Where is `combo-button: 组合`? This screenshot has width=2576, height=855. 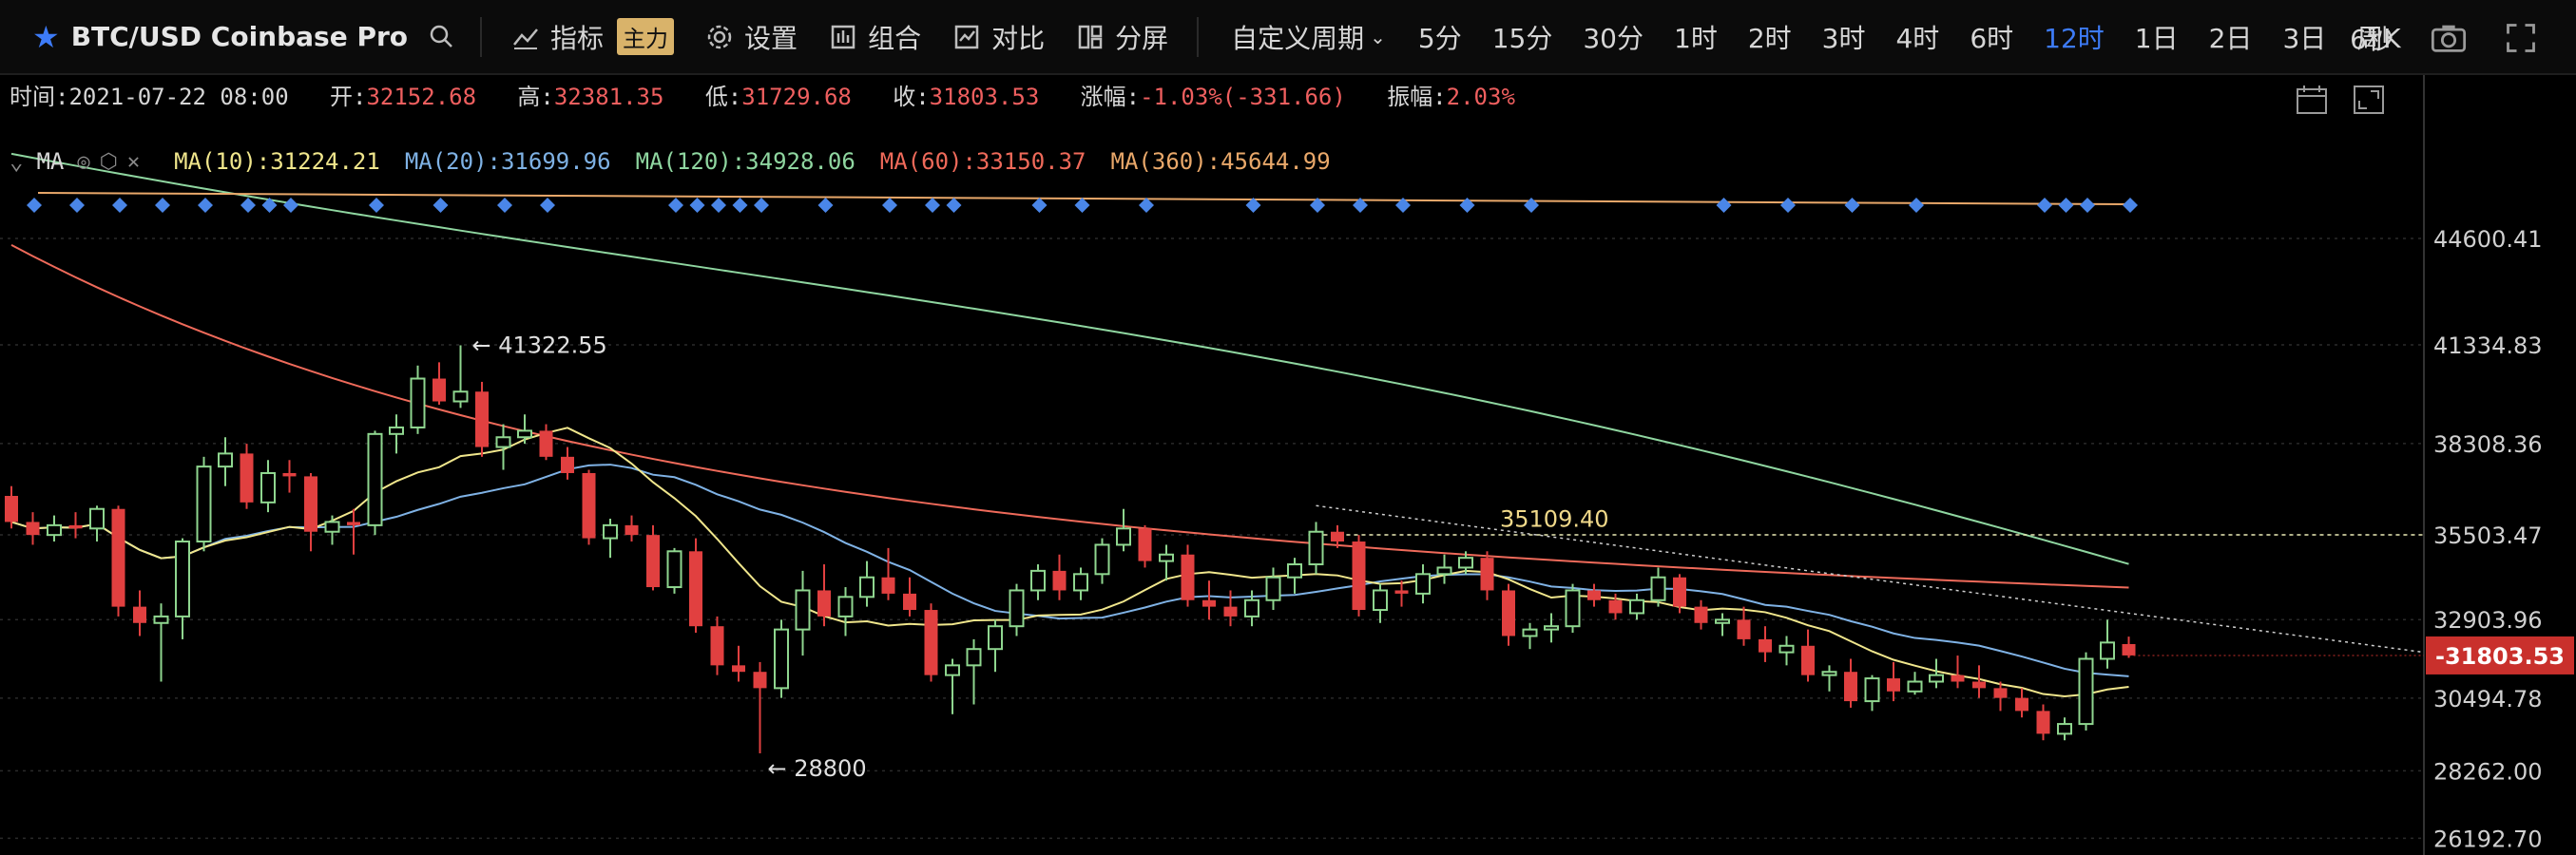
combo-button: 组合 is located at coordinates (874, 36).